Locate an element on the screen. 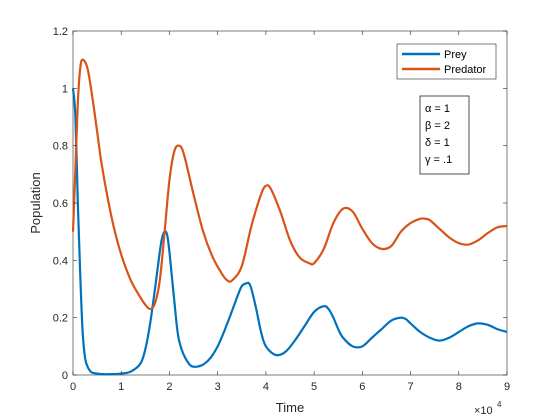  y-axis-label: Population is located at coordinates (35, 202).